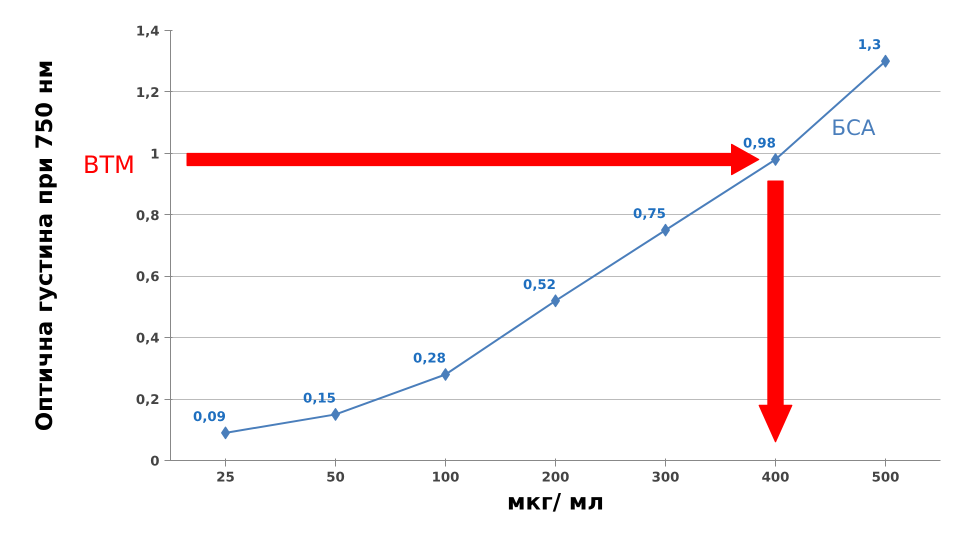 This screenshot has height=537, width=957. I want to click on x-tick-label: 100, so click(446, 478).